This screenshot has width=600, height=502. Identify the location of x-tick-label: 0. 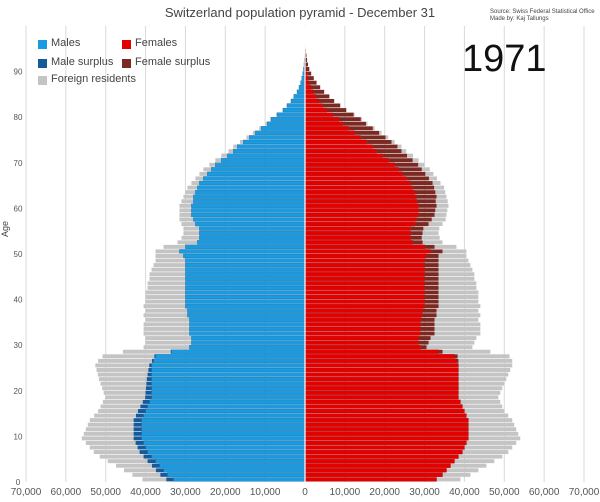
(305, 492).